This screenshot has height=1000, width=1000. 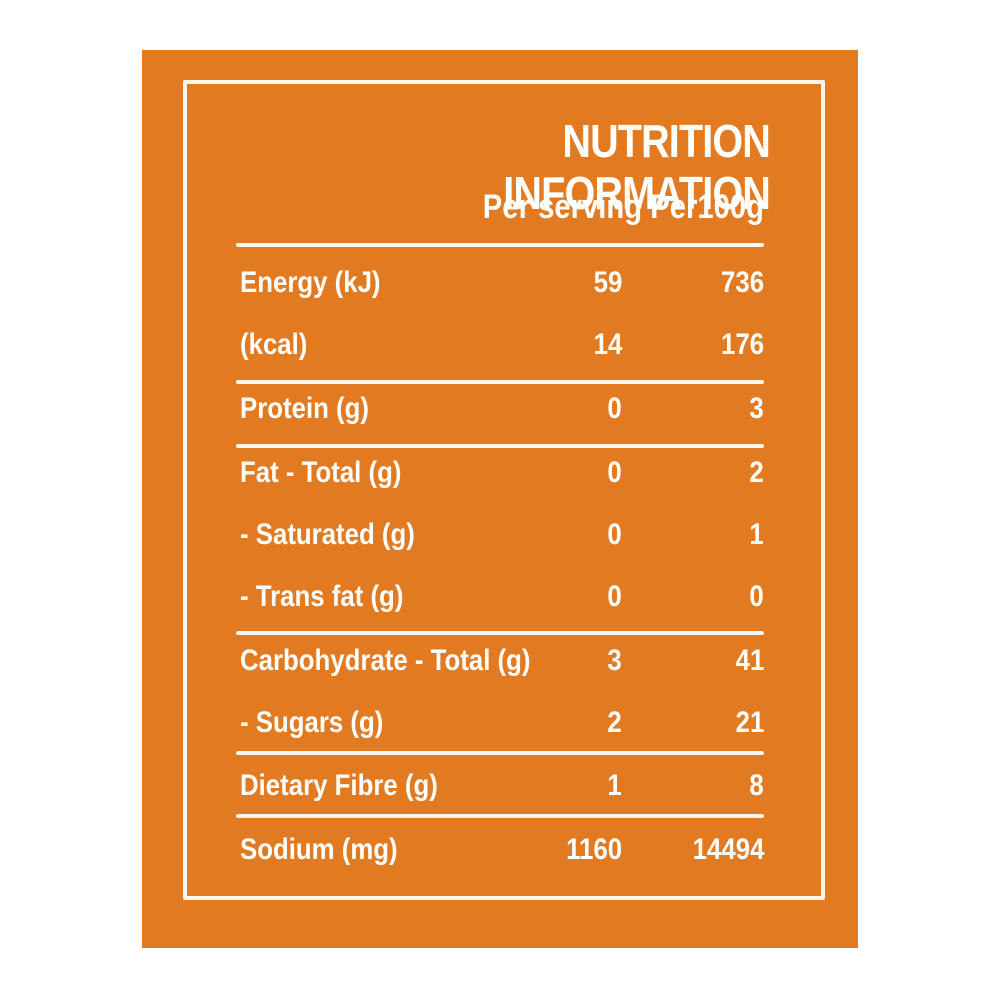 What do you see at coordinates (756, 472) in the screenshot?
I see `per-100g-value: 2` at bounding box center [756, 472].